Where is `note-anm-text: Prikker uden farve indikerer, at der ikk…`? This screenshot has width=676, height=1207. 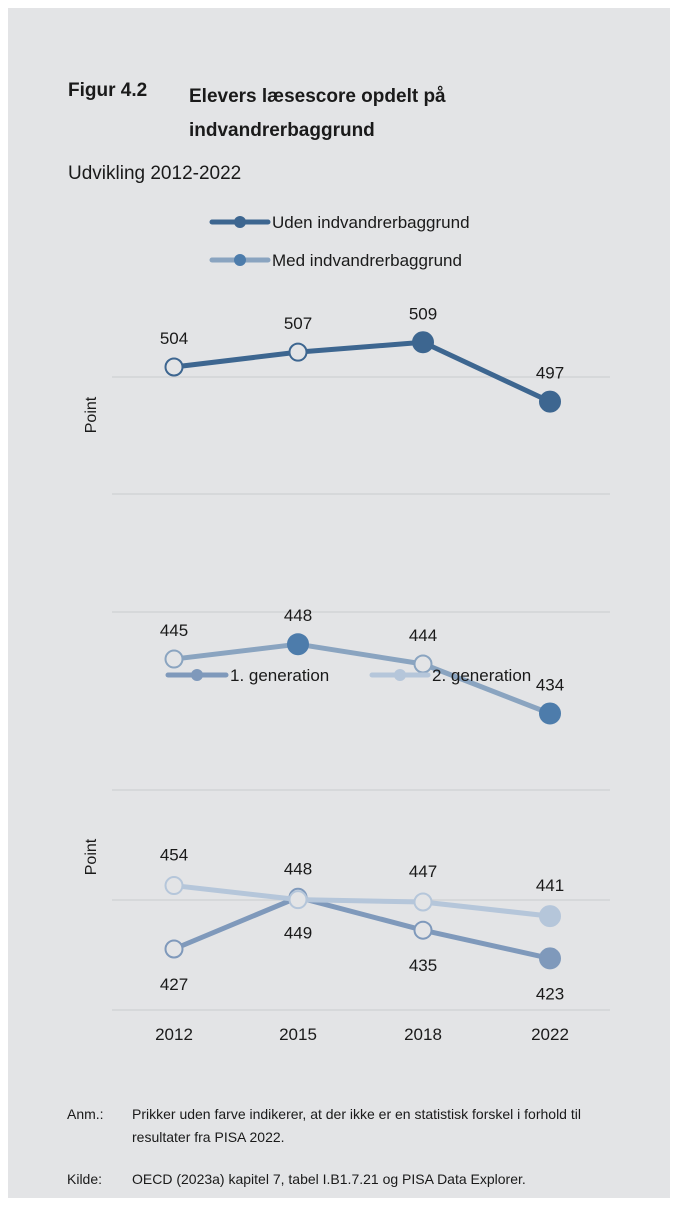
note-anm-text: Prikker uden farve indikerer, at der ikk… is located at coordinates (356, 1125).